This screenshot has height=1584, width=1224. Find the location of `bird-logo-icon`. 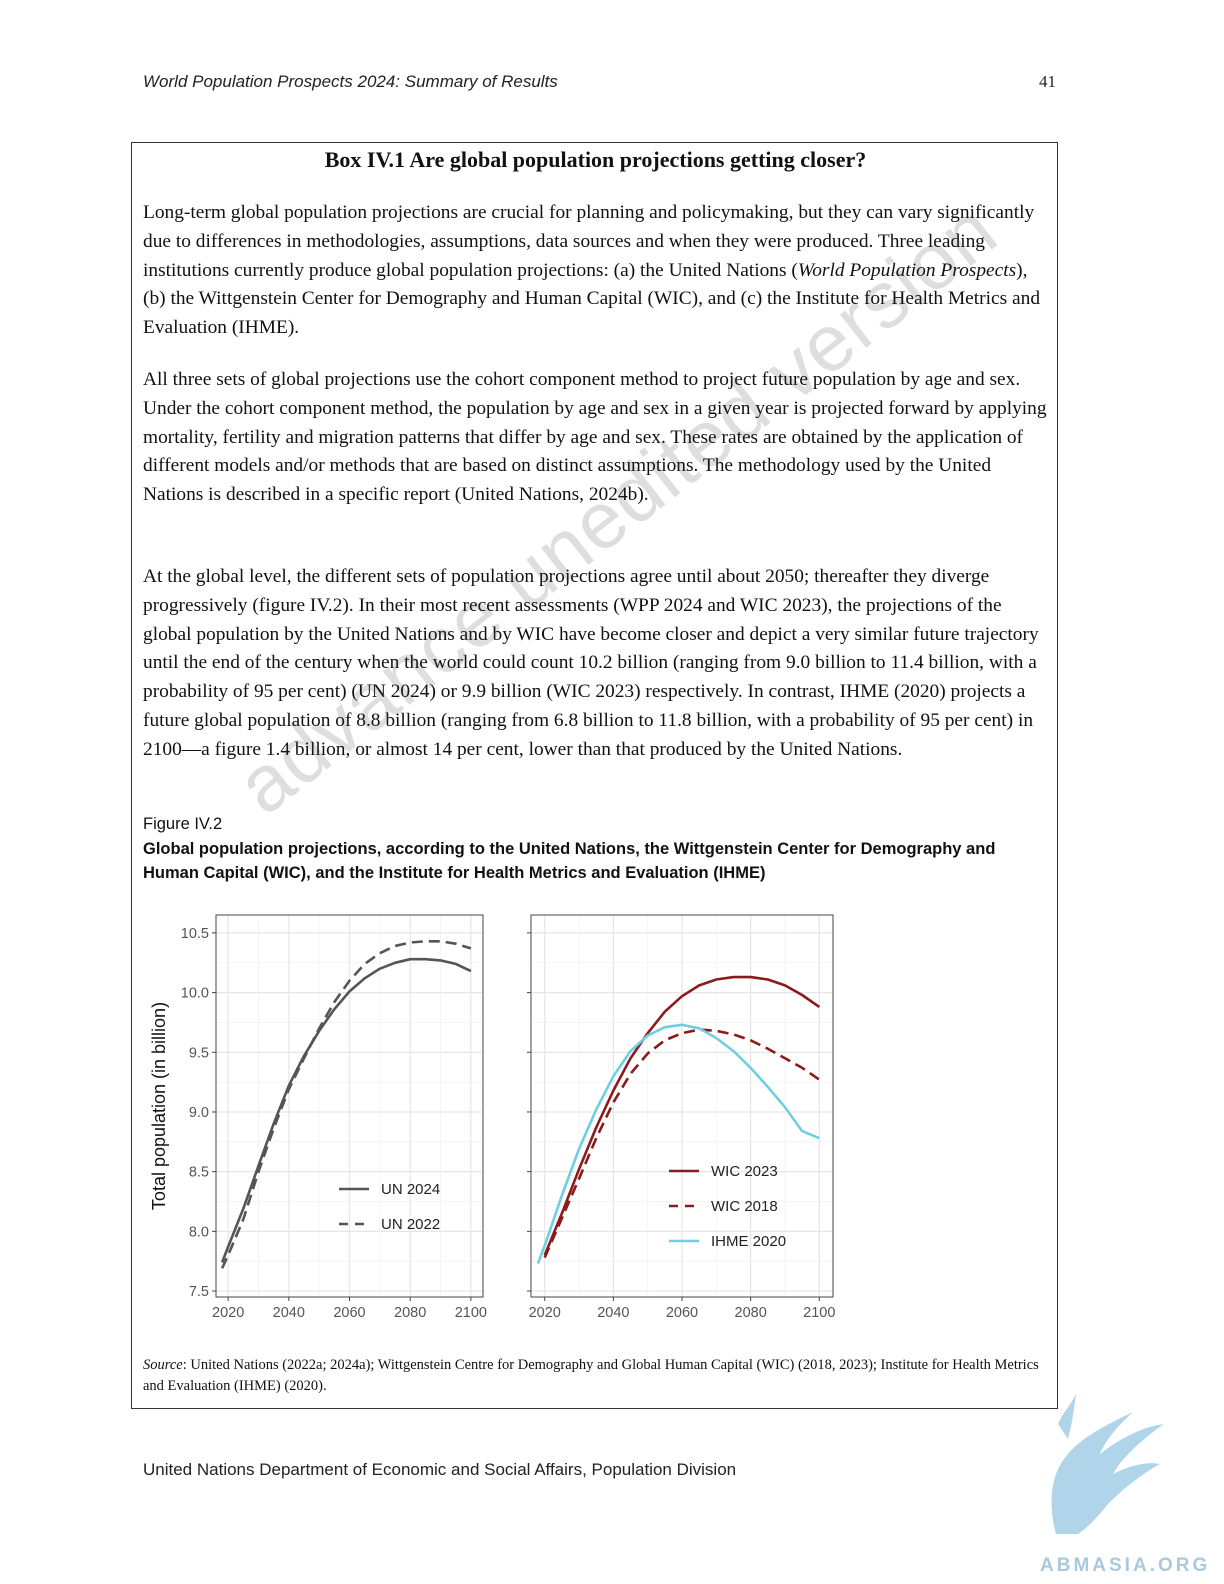

bird-logo-icon is located at coordinates (1107, 1464).